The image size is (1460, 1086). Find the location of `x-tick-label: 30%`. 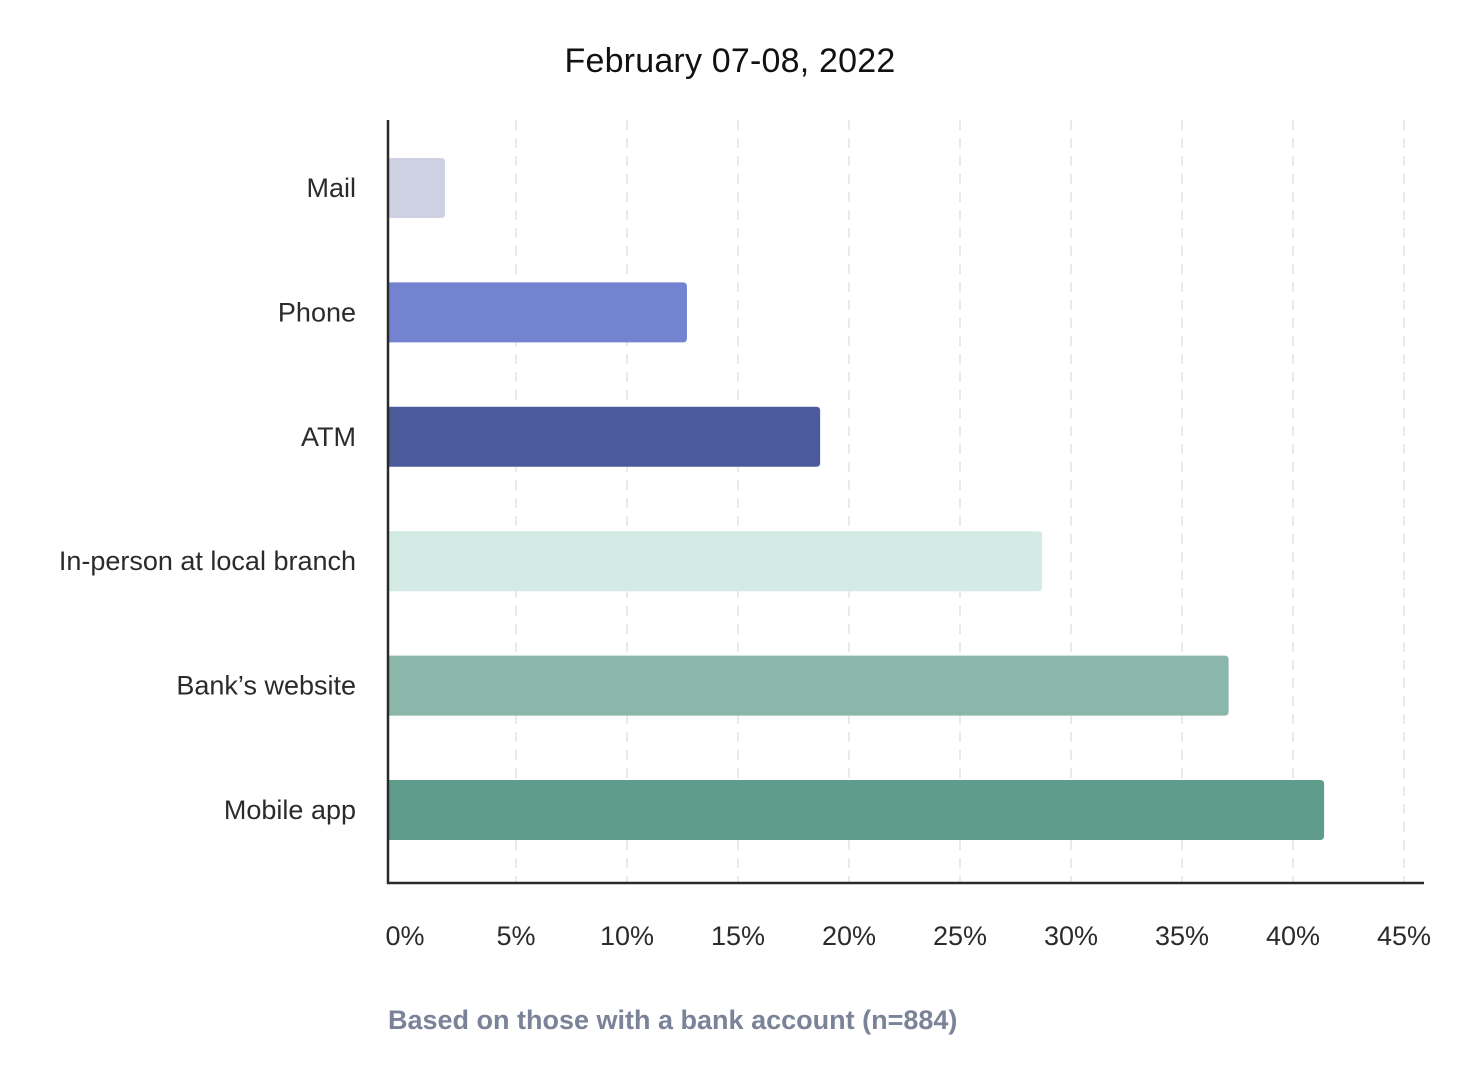

x-tick-label: 30% is located at coordinates (1071, 936).